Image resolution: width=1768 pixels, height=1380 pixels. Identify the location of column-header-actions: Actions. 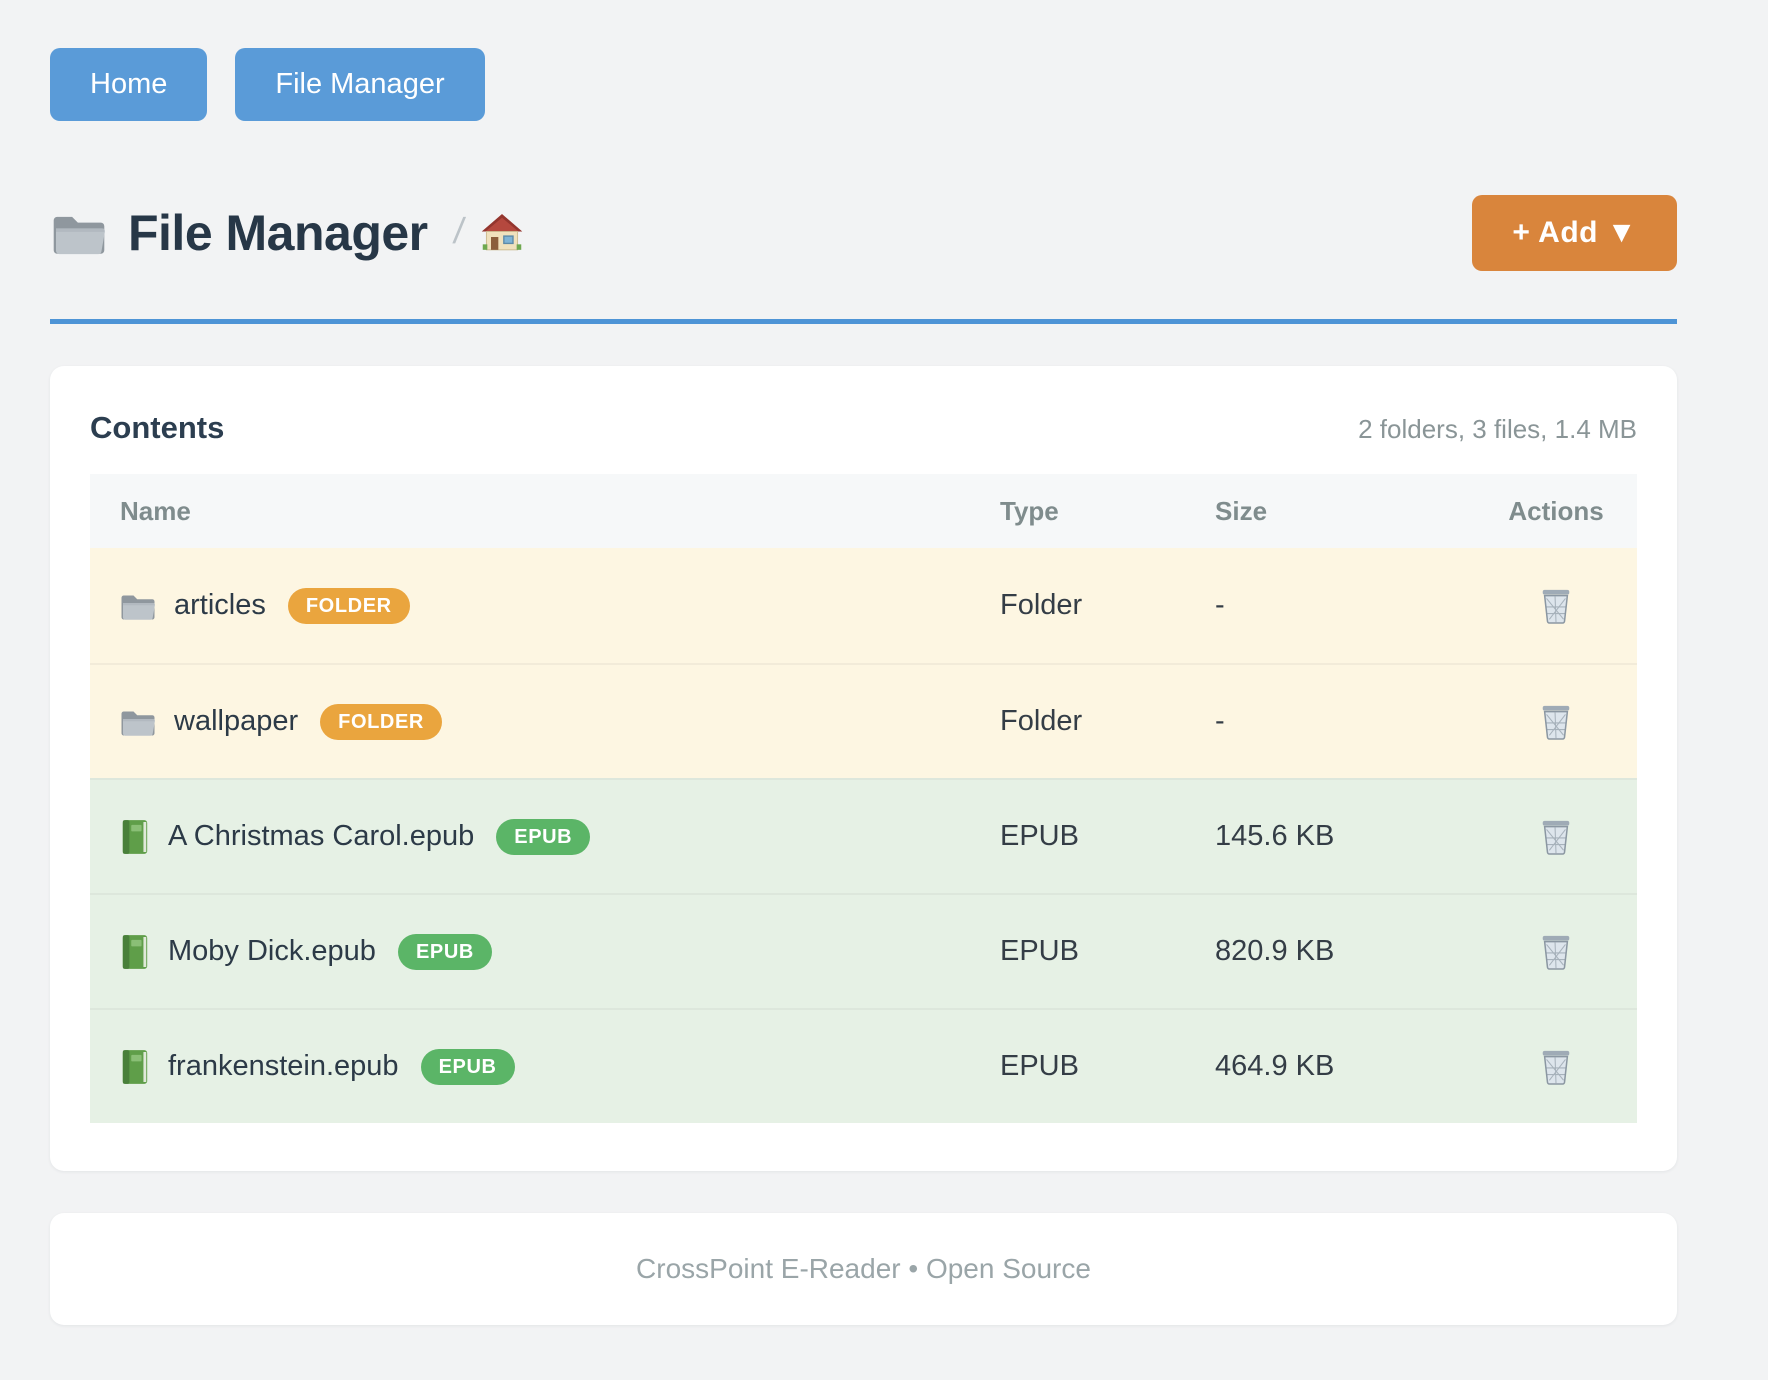
(1556, 510).